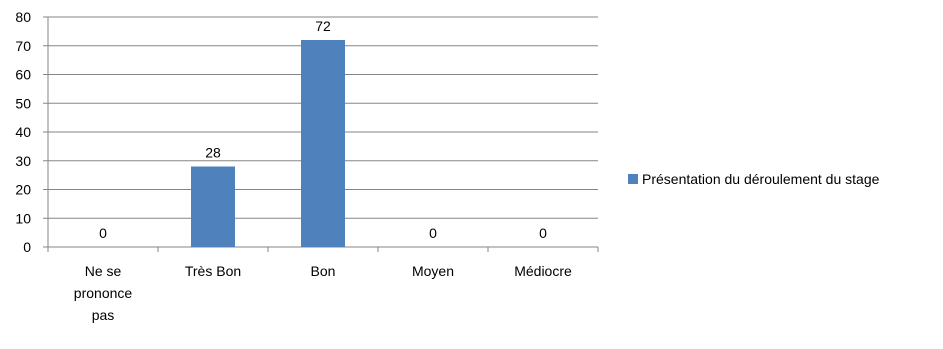 Image resolution: width=943 pixels, height=349 pixels. Describe the element at coordinates (23, 218) in the screenshot. I see `y-tick-label: 10` at that location.